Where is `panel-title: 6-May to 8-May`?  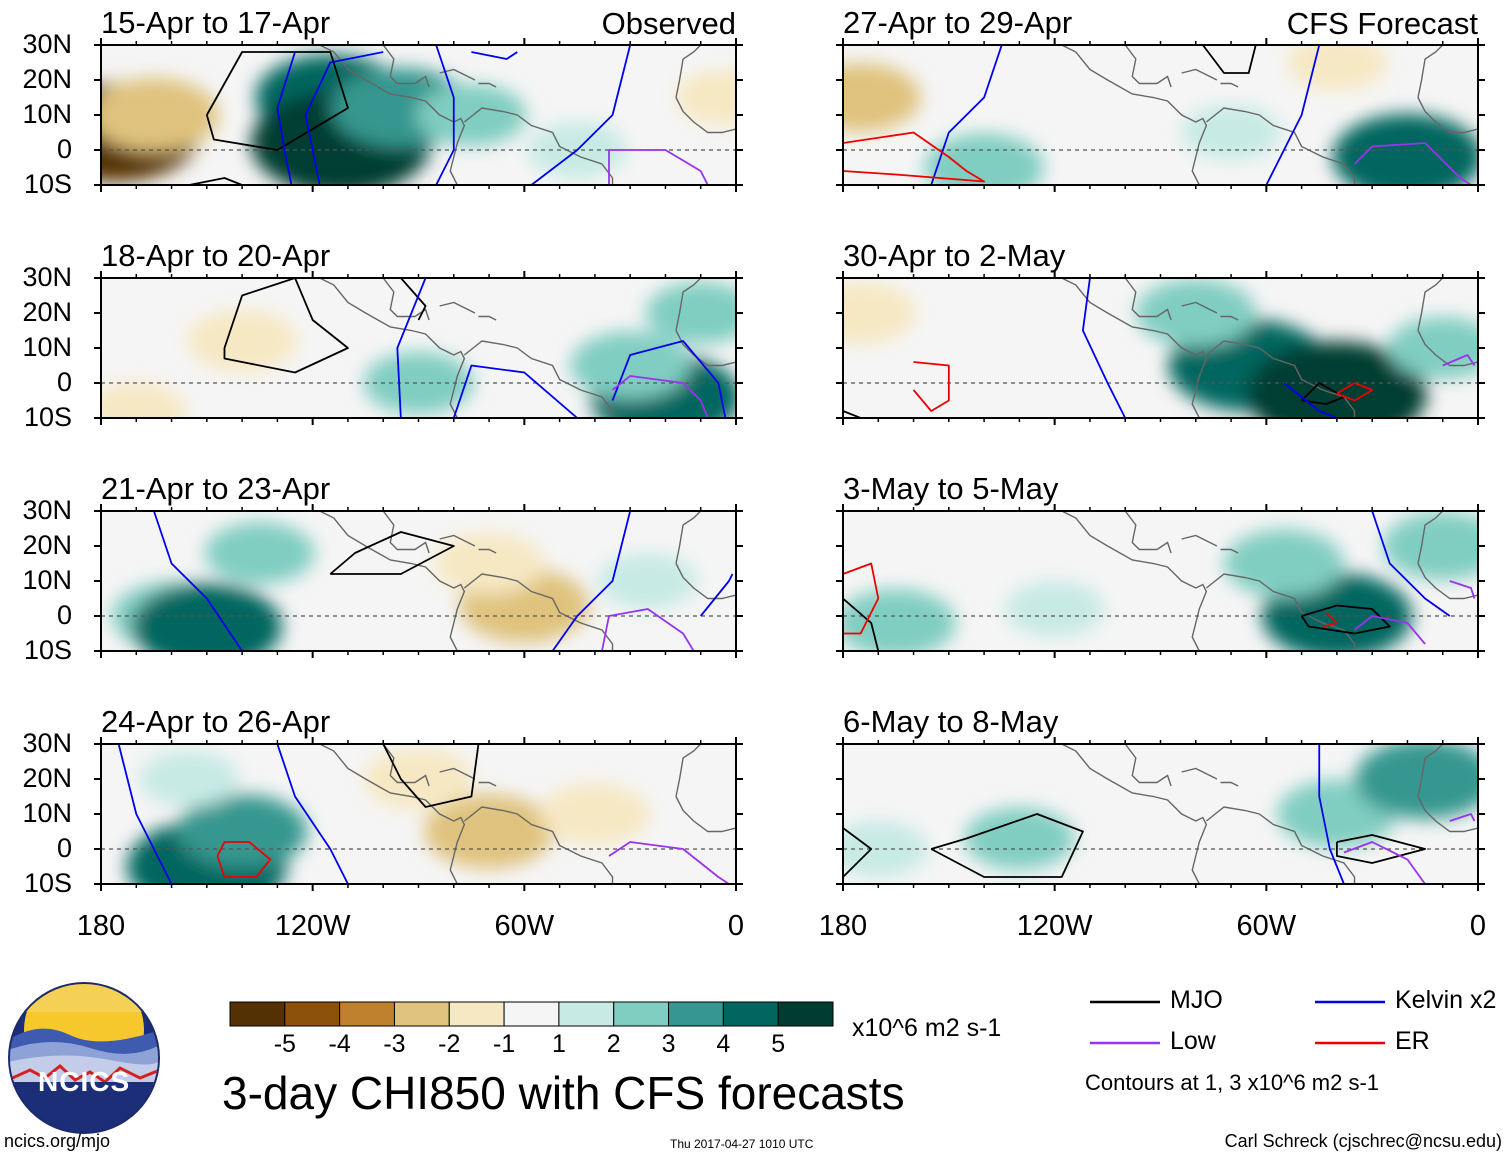 panel-title: 6-May to 8-May is located at coordinates (951, 721).